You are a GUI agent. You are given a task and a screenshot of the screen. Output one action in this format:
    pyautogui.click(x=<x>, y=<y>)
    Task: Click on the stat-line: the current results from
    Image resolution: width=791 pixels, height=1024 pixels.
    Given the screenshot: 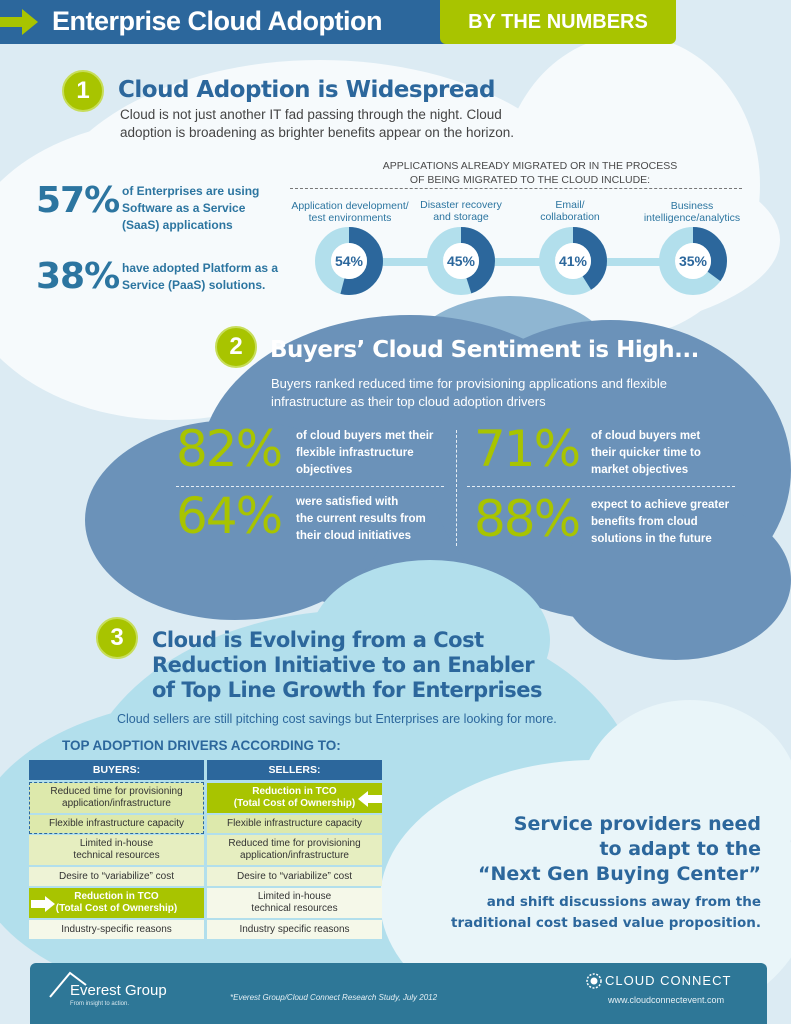 What is the action you would take?
    pyautogui.click(x=361, y=519)
    